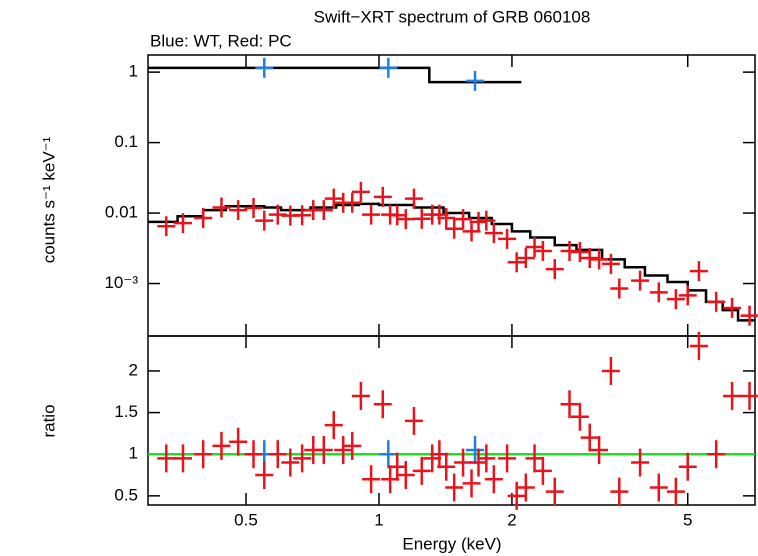  Describe the element at coordinates (126, 411) in the screenshot. I see `y-tick-label: 1.5` at that location.